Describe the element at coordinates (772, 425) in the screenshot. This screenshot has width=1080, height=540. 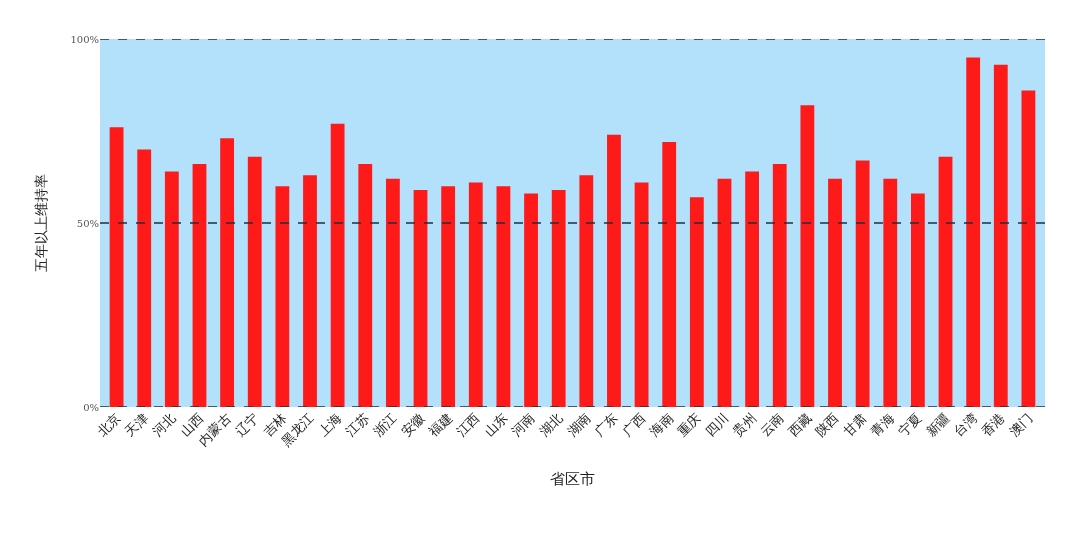
I see `x-tick-label: 云南` at that location.